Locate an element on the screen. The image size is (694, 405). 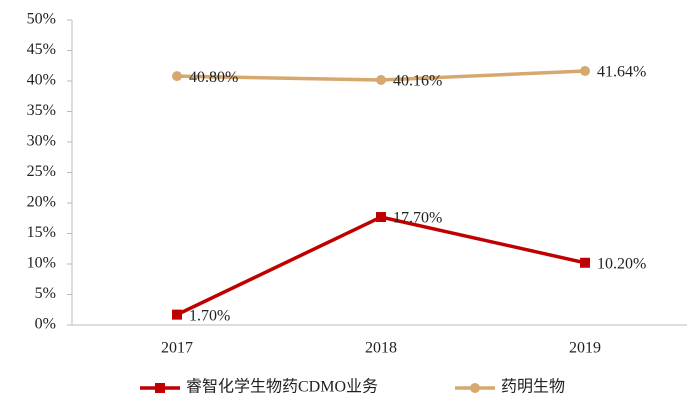
y-tick-label: 30% is located at coordinates (41, 141).